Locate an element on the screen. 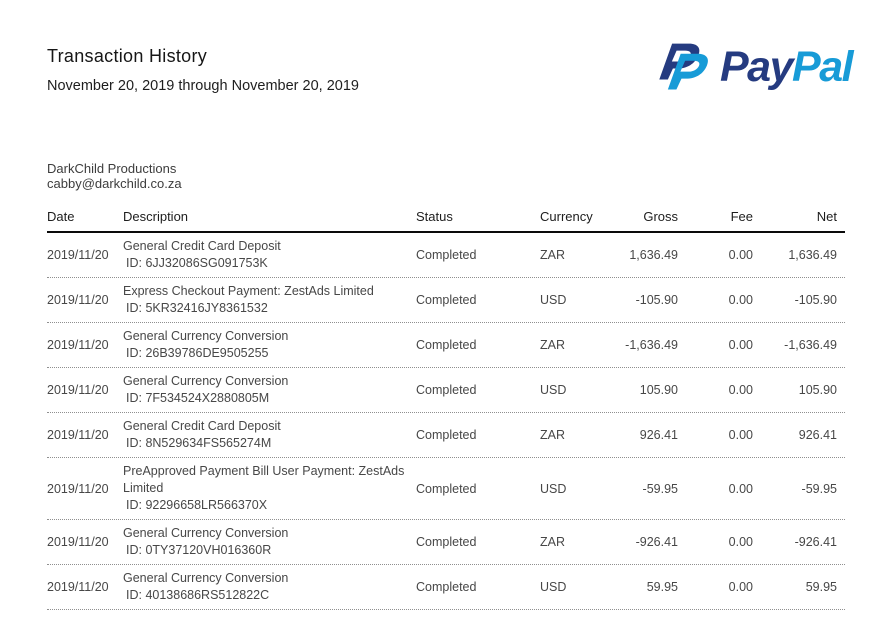 This screenshot has width=878, height=633. account-name: DarkChild Productions is located at coordinates (112, 168).